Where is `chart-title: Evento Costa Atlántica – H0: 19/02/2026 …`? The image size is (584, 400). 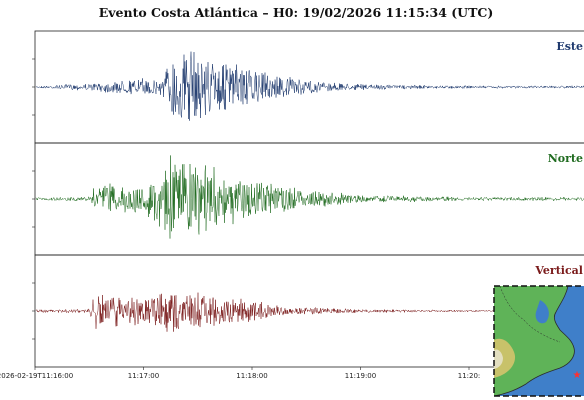 chart-title: Evento Costa Atlántica – H0: 19/02/2026 … is located at coordinates (296, 12).